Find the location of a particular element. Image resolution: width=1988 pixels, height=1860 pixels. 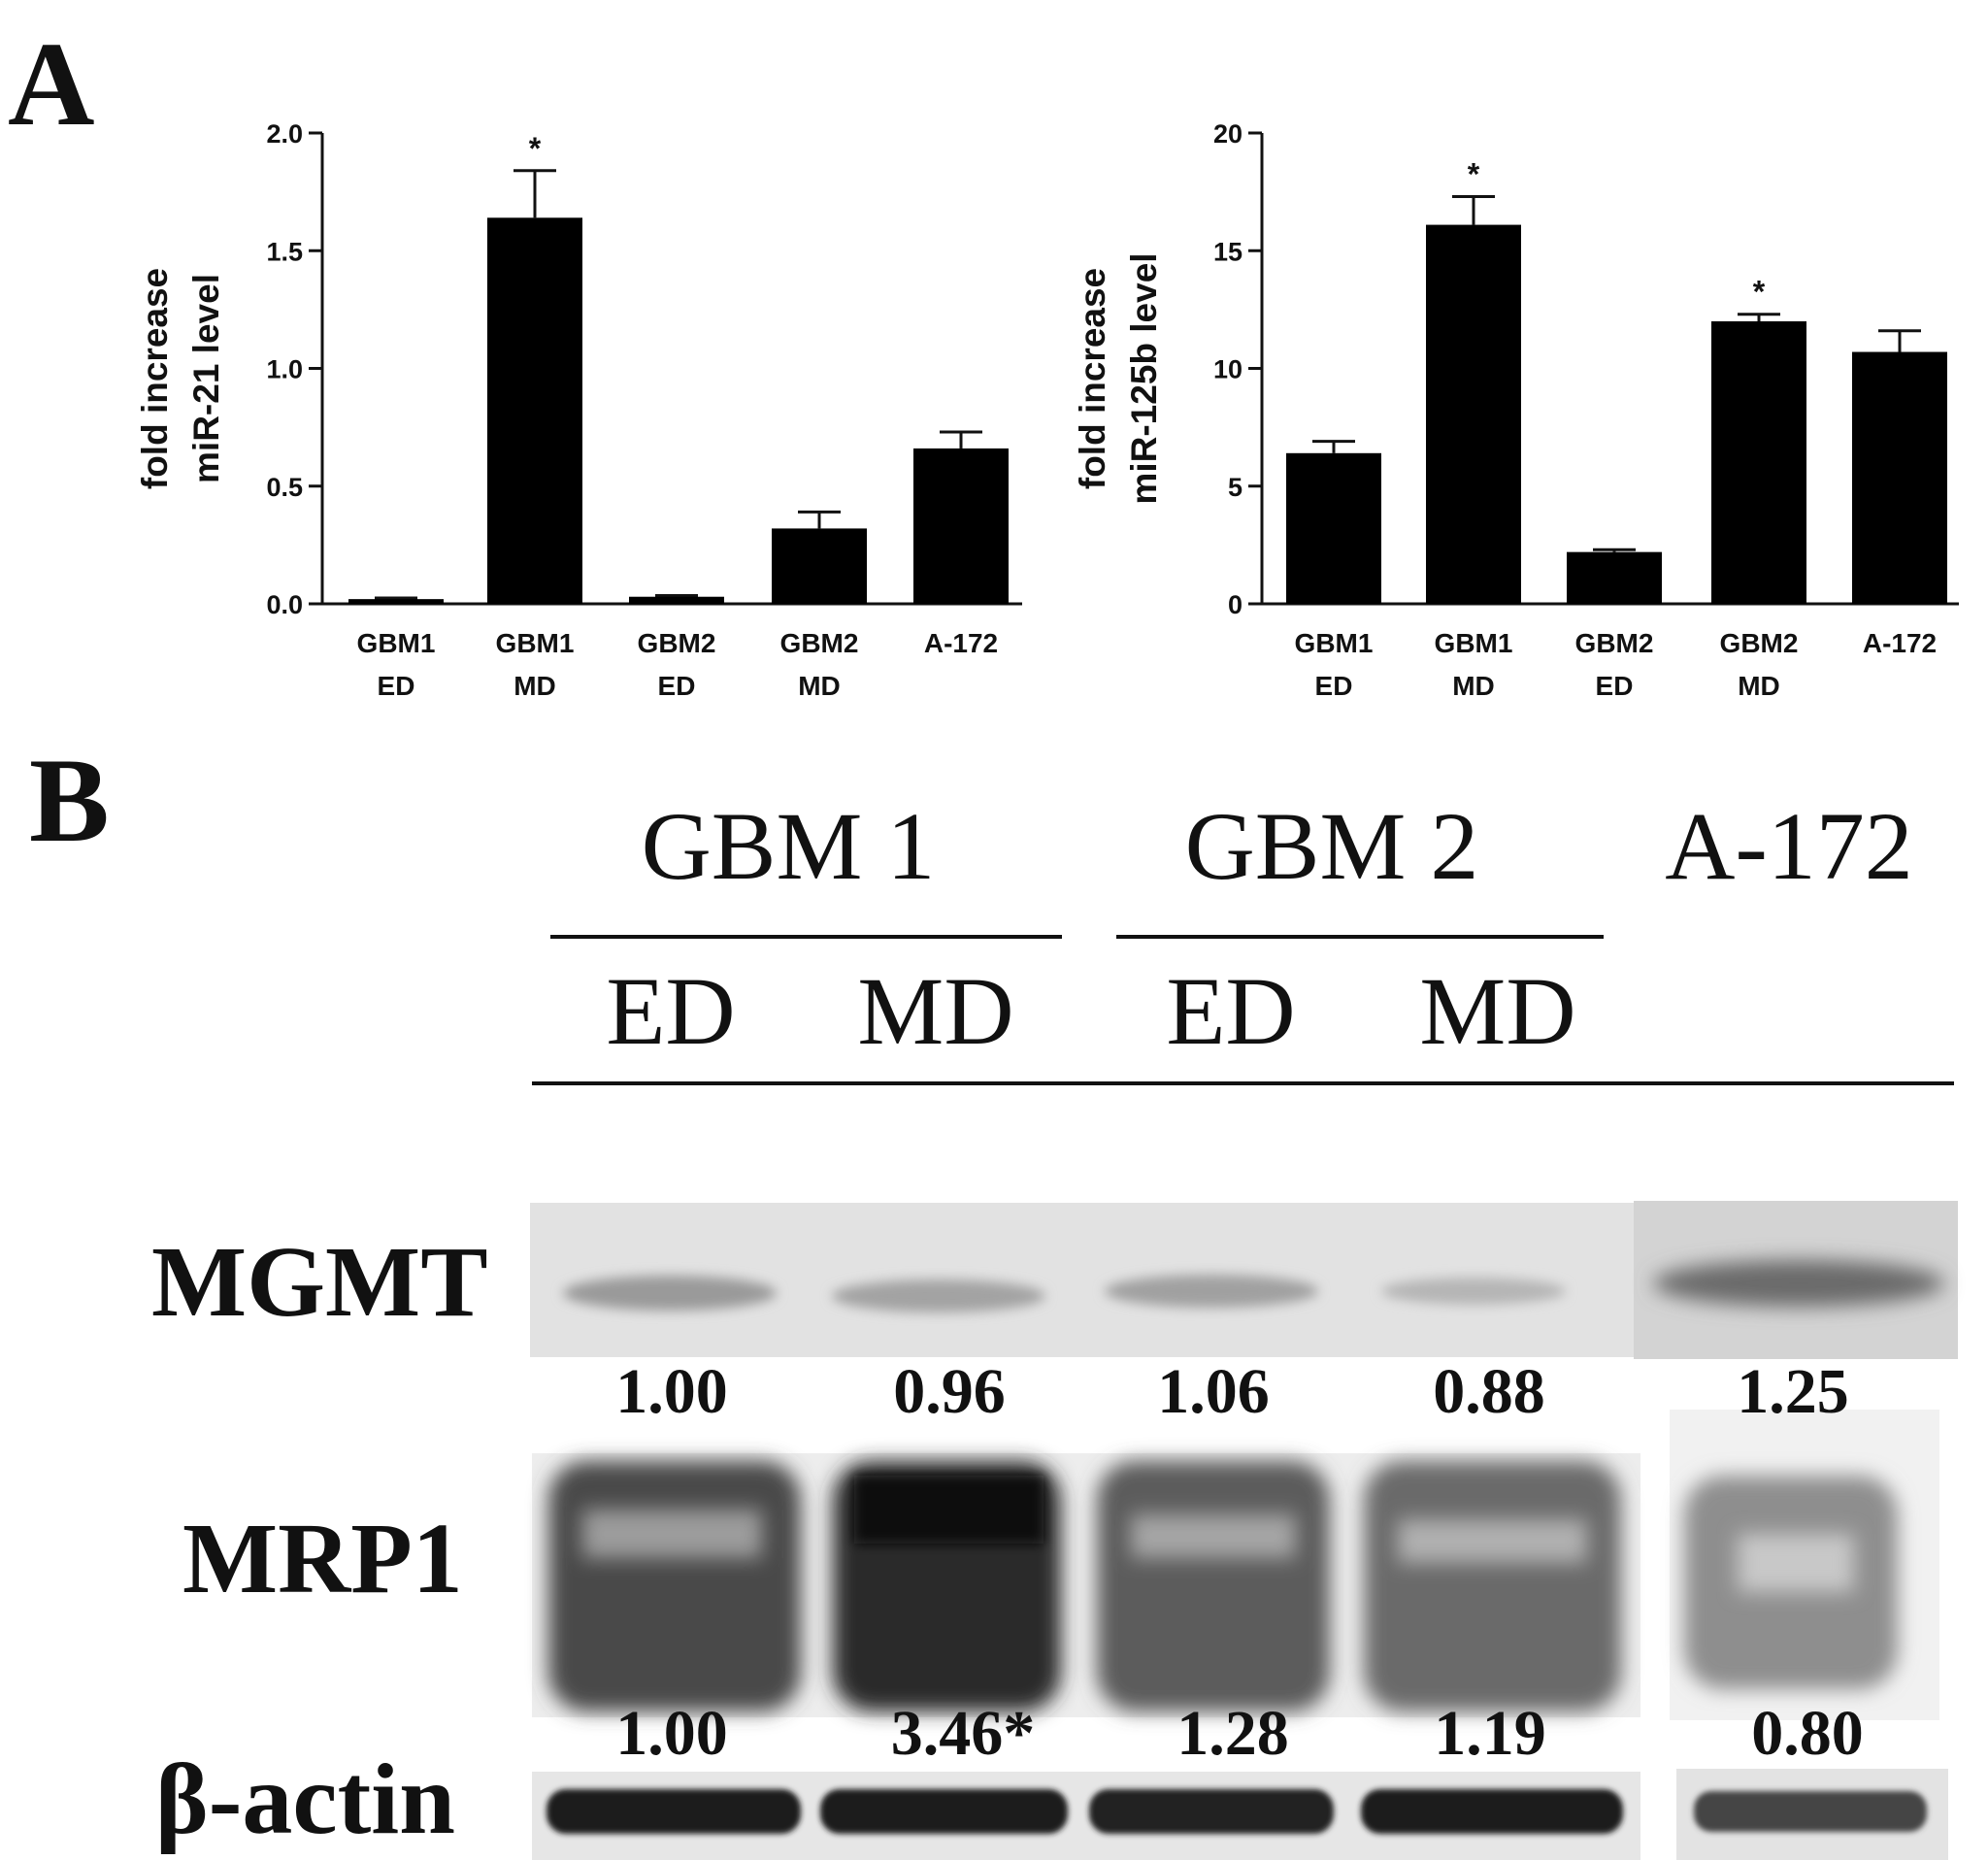

blot-image-mrp1 is located at coordinates (1235, 1565).